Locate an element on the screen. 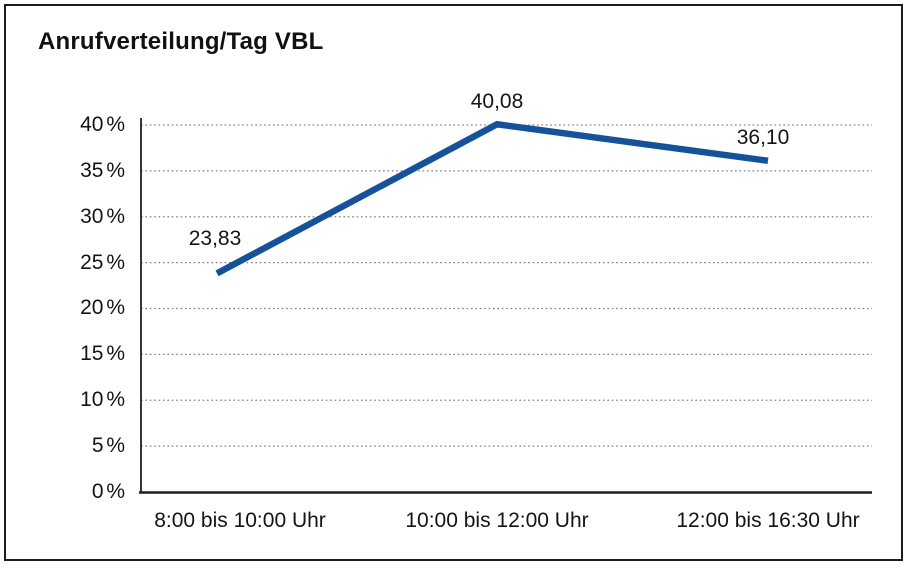 The image size is (915, 576). chart-title: Anrufverteilung/Tag VBL is located at coordinates (181, 41).